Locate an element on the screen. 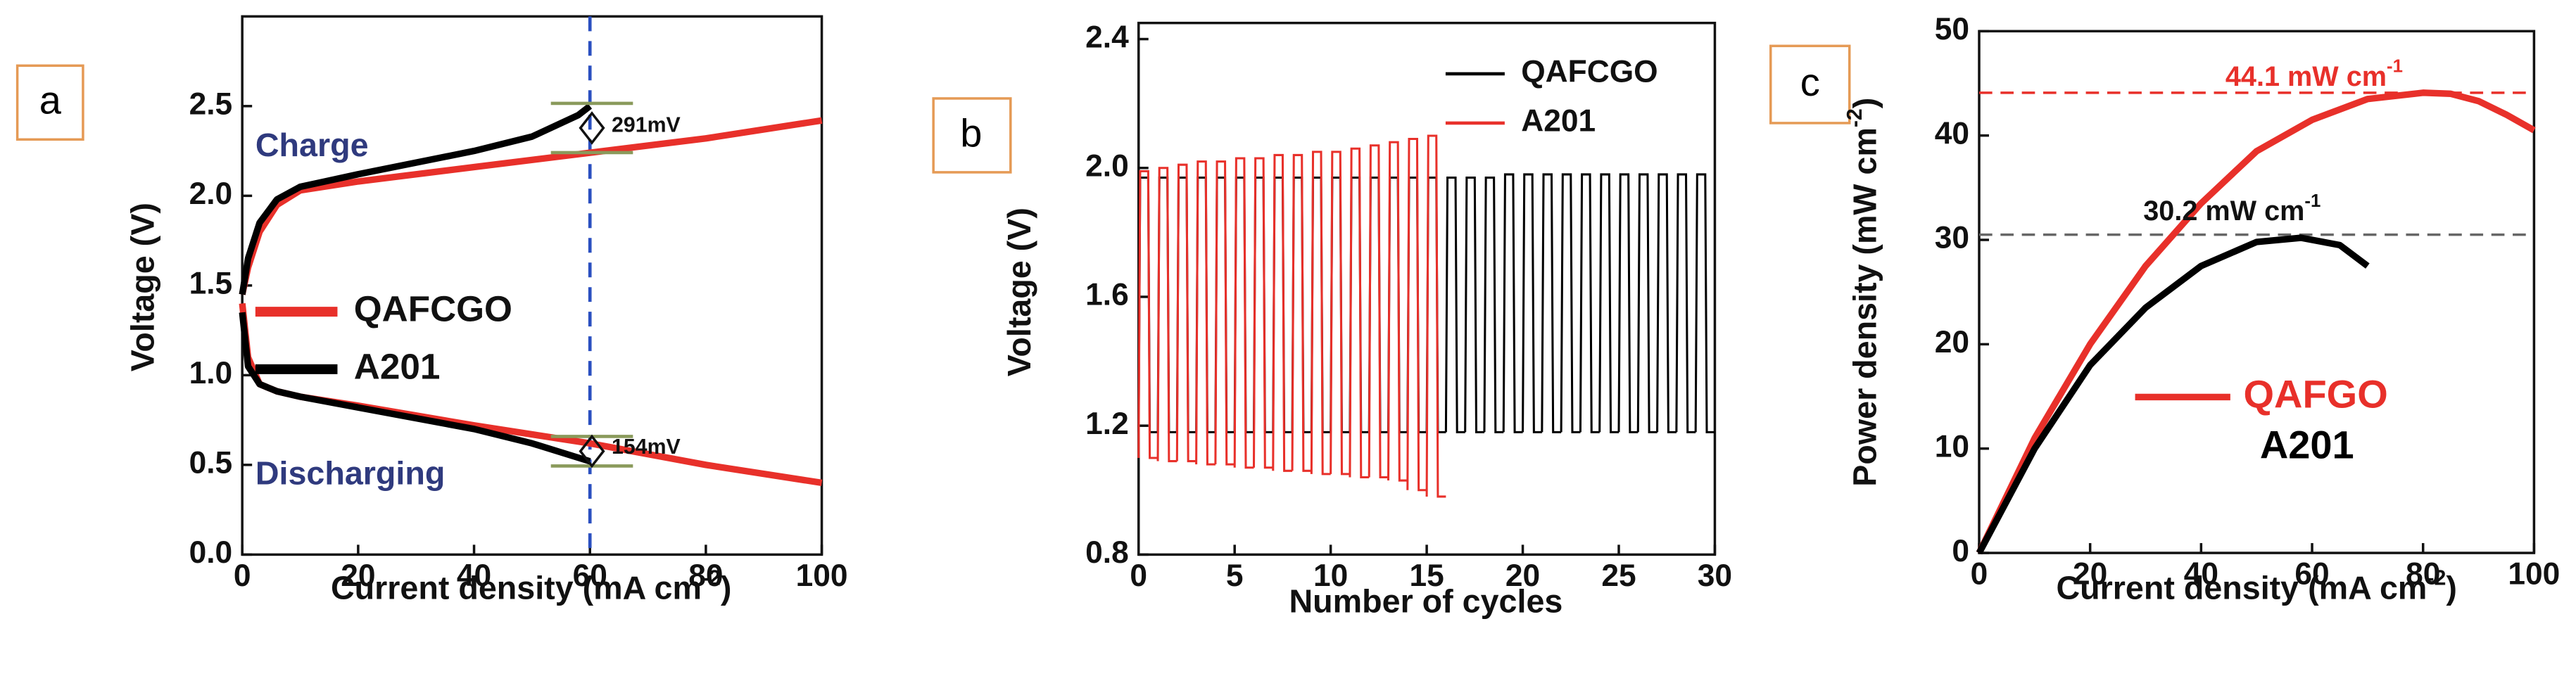 The height and width of the screenshot is (676, 2576). y-tick-label: 30 is located at coordinates (1952, 238).